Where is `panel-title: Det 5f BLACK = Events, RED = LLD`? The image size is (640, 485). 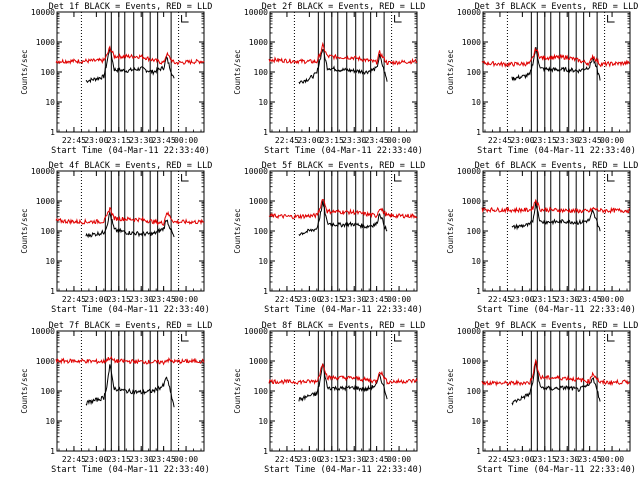 panel-title: Det 5f BLACK = Events, RED = LLD is located at coordinates (344, 166).